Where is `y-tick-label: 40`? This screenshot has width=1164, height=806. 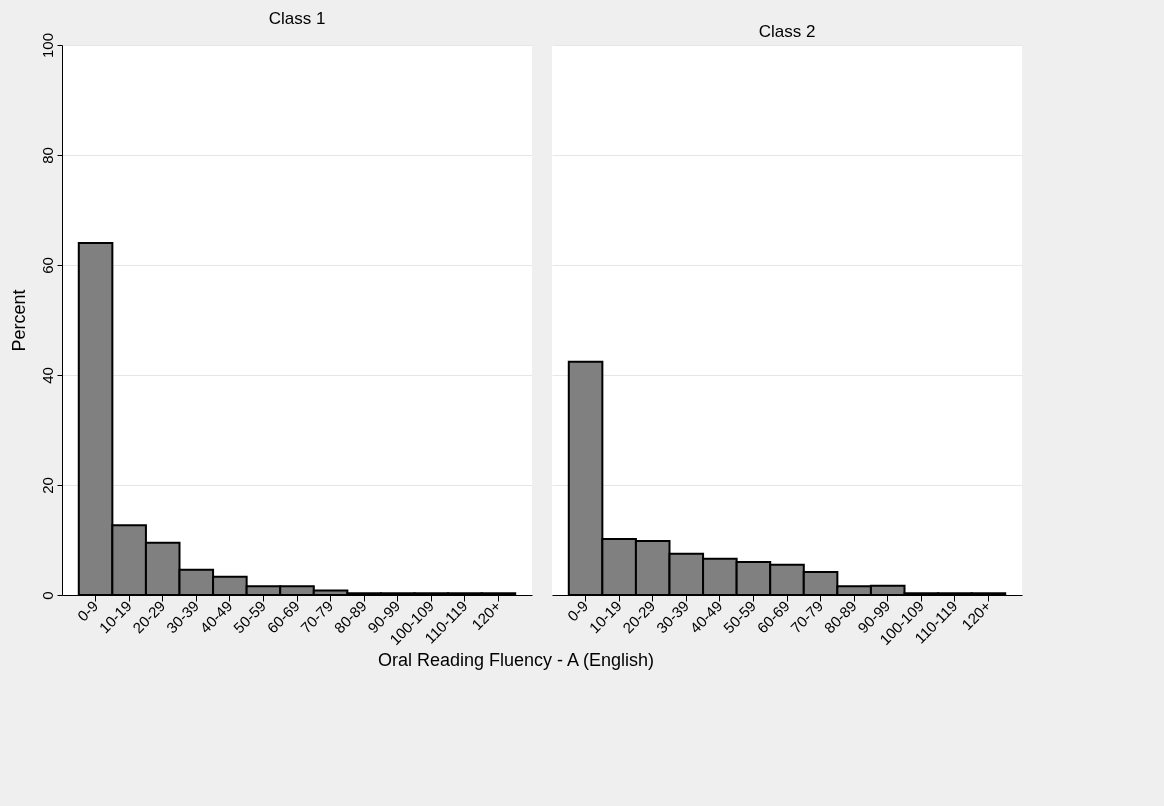 y-tick-label: 40 is located at coordinates (47, 375).